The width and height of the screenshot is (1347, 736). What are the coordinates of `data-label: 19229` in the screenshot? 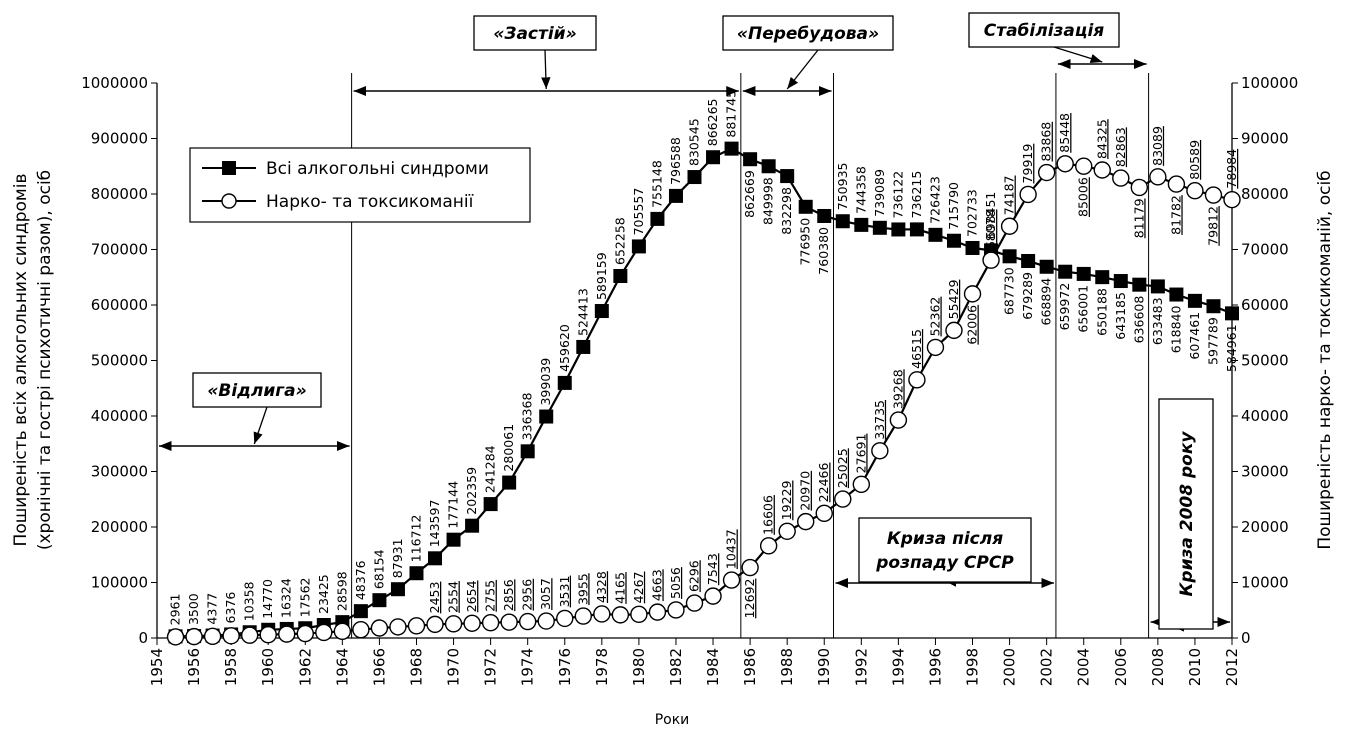 It's located at (786, 500).